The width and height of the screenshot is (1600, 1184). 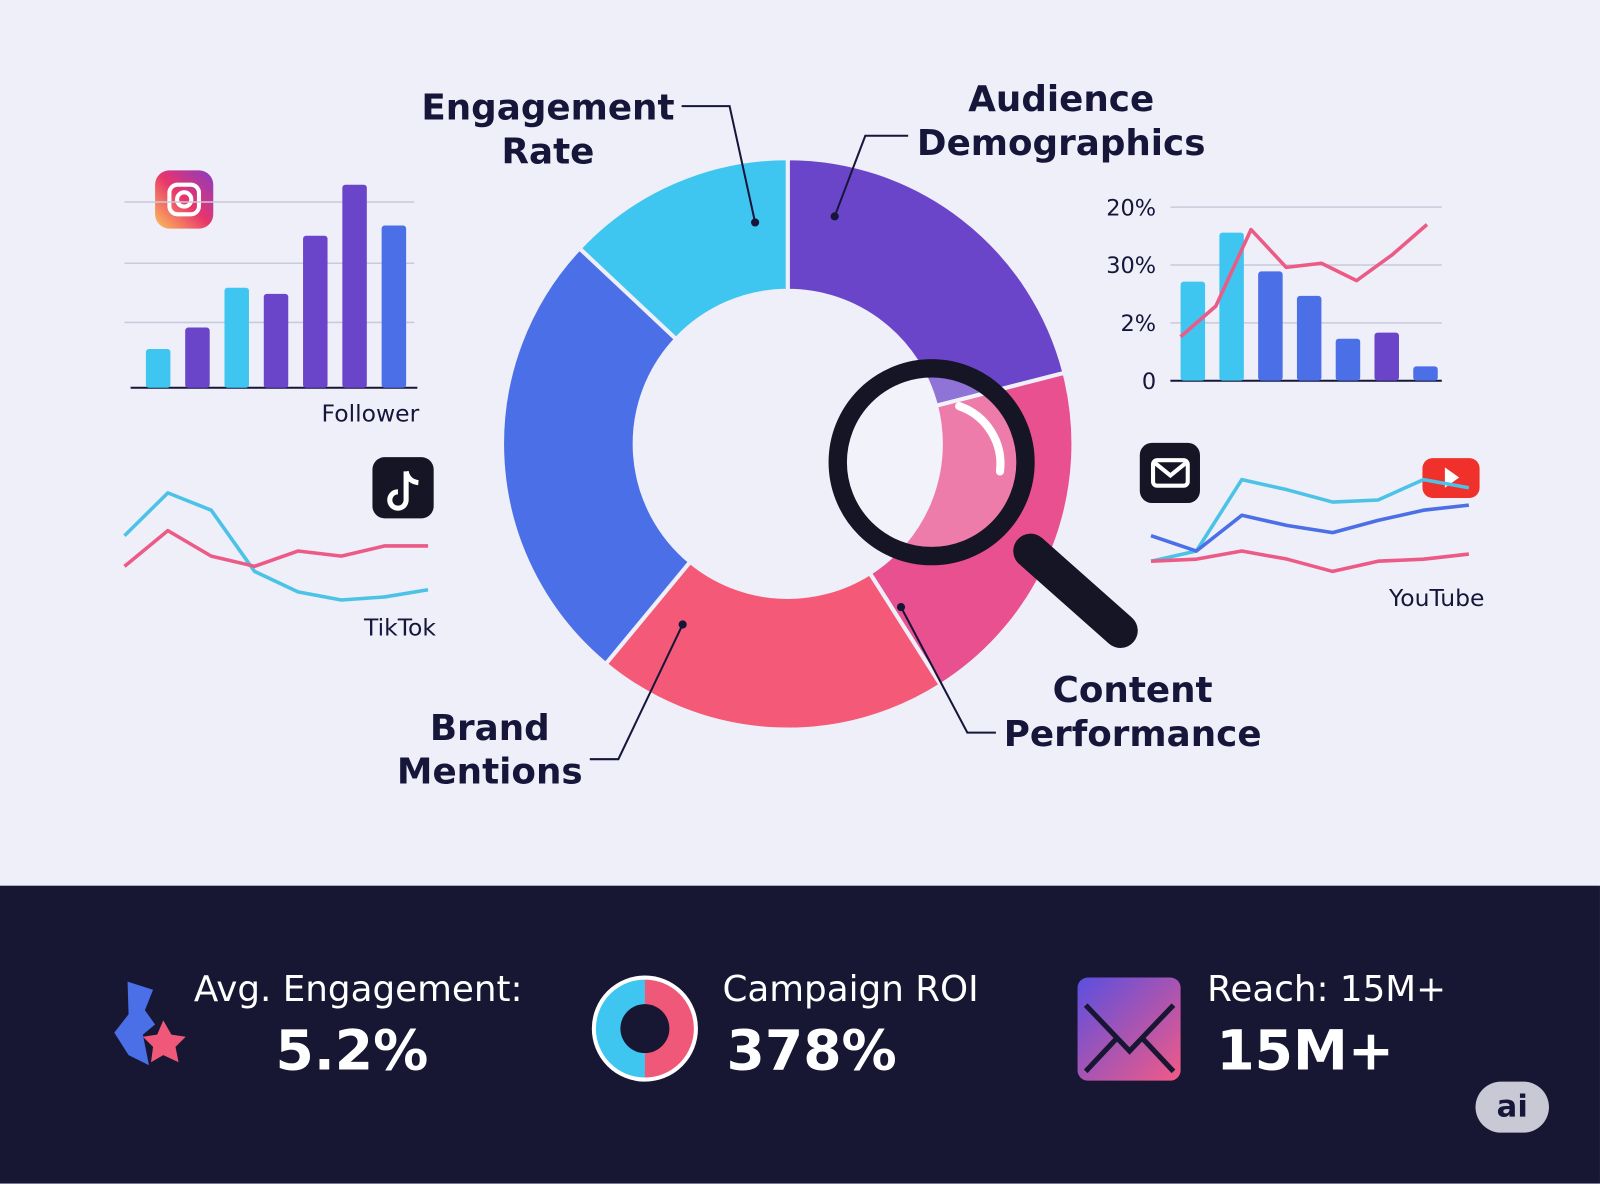 What do you see at coordinates (489, 750) in the screenshot?
I see `segment-label: Brand Mentions` at bounding box center [489, 750].